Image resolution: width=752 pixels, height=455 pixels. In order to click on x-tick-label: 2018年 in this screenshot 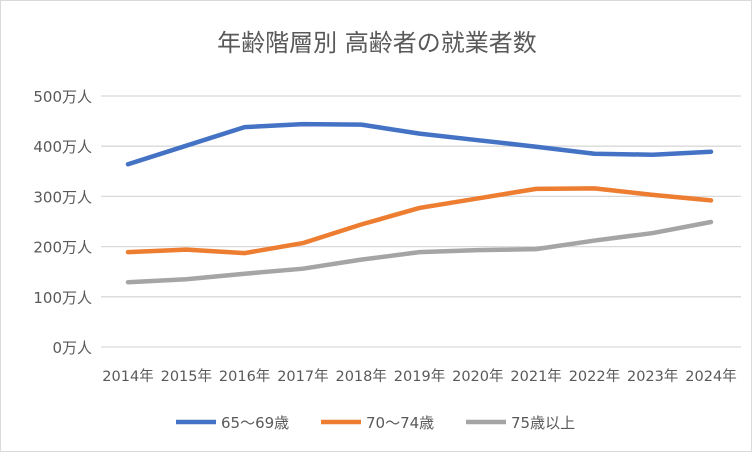, I will do `click(360, 376)`.